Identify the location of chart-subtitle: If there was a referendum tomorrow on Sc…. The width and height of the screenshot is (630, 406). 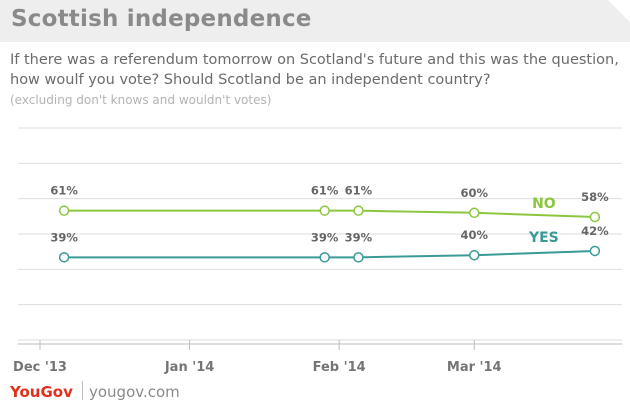
(314, 70).